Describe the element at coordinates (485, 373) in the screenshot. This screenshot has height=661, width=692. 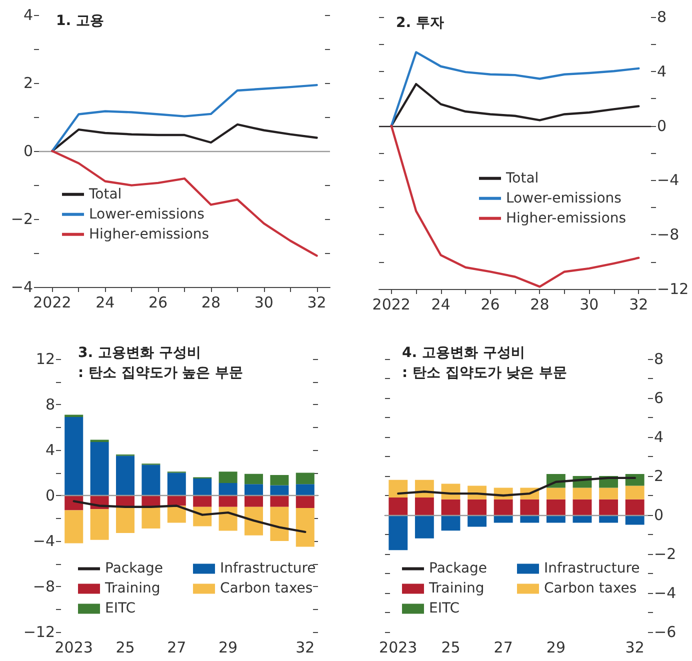
I see `chart-subtitle: : 탄소 집약도가 낮은 부문` at that location.